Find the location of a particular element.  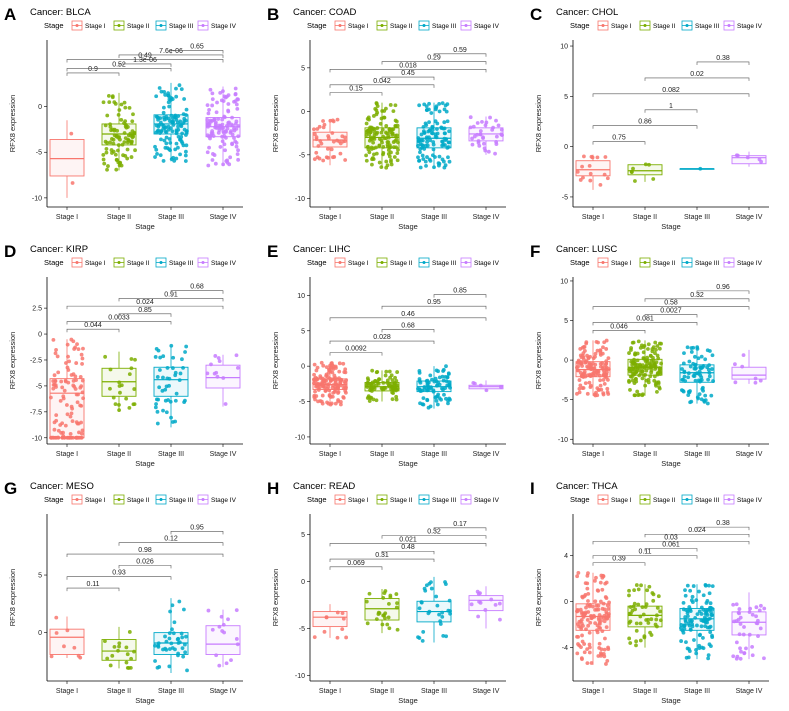

legend-label: Stage IV is located at coordinates (750, 26).